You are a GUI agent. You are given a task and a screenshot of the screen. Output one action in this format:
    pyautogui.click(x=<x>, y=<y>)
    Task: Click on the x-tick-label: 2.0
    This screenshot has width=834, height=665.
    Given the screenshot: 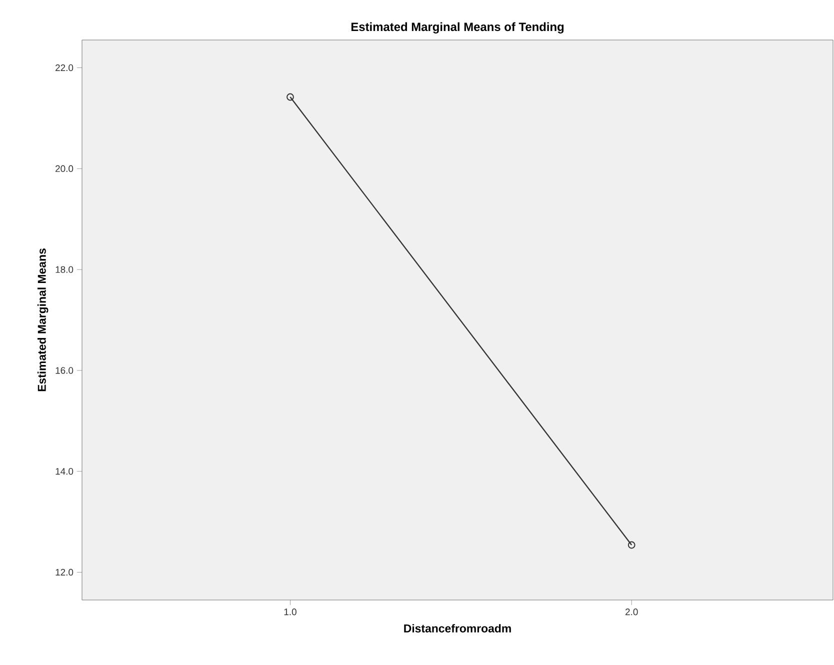 What is the action you would take?
    pyautogui.click(x=631, y=612)
    